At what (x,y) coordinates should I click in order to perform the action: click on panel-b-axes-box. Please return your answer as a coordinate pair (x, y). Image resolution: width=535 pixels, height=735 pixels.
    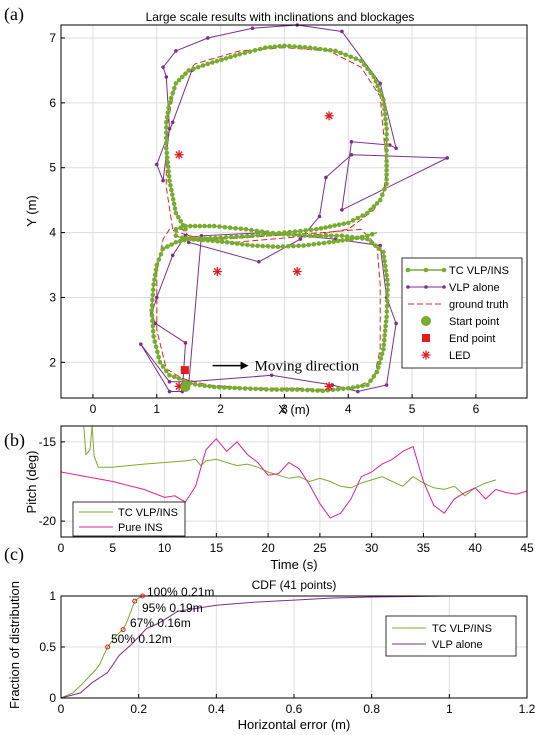
    Looking at the image, I should click on (294, 481).